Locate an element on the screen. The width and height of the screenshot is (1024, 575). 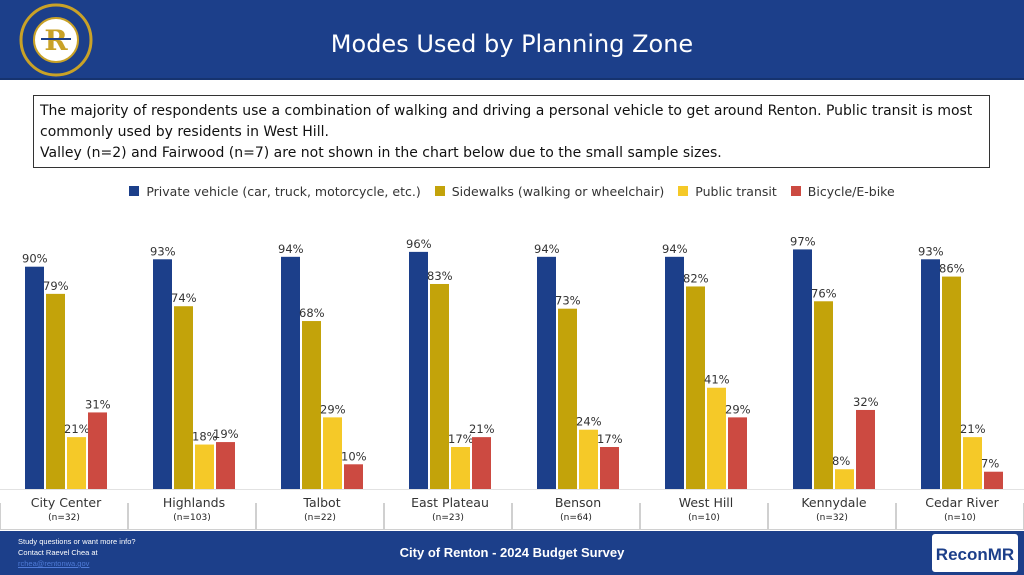
category-label-east-plateau: East Plateau is located at coordinates (450, 502).